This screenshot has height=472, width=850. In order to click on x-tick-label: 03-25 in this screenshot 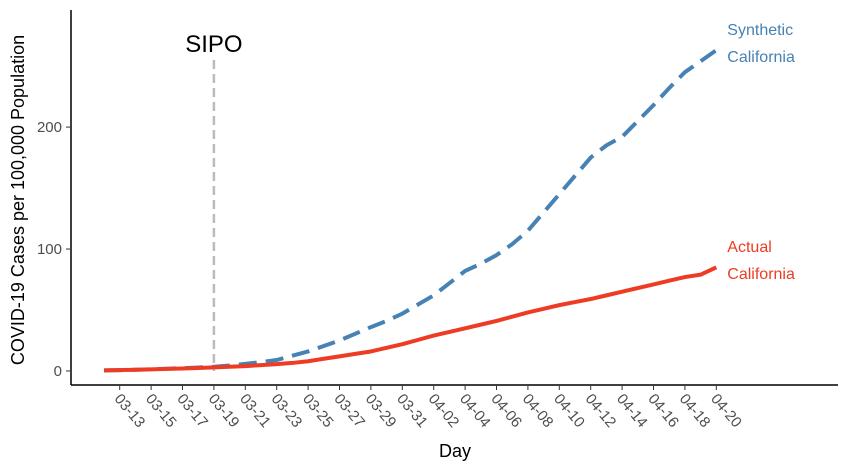, I will do `click(318, 411)`.